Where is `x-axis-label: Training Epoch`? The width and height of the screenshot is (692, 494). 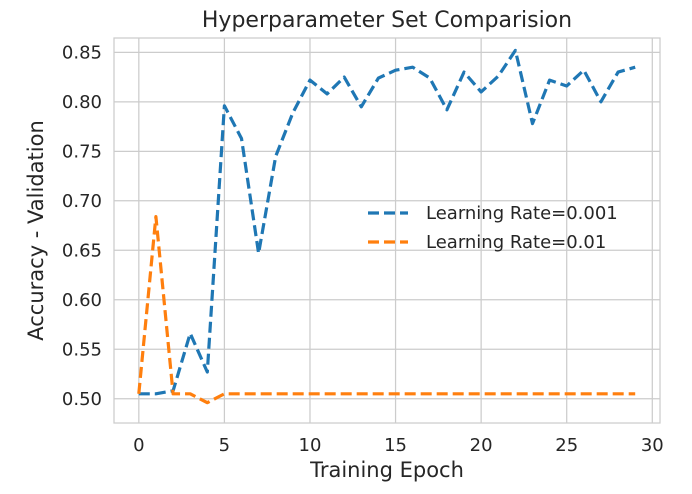 x-axis-label: Training Epoch is located at coordinates (386, 470).